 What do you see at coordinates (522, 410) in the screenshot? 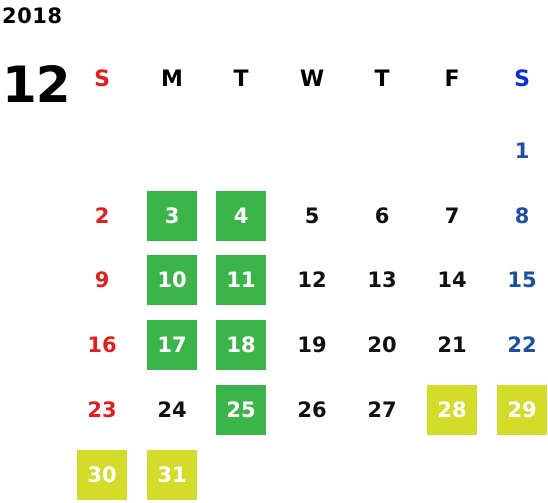
I see `day-cell: 29` at bounding box center [522, 410].